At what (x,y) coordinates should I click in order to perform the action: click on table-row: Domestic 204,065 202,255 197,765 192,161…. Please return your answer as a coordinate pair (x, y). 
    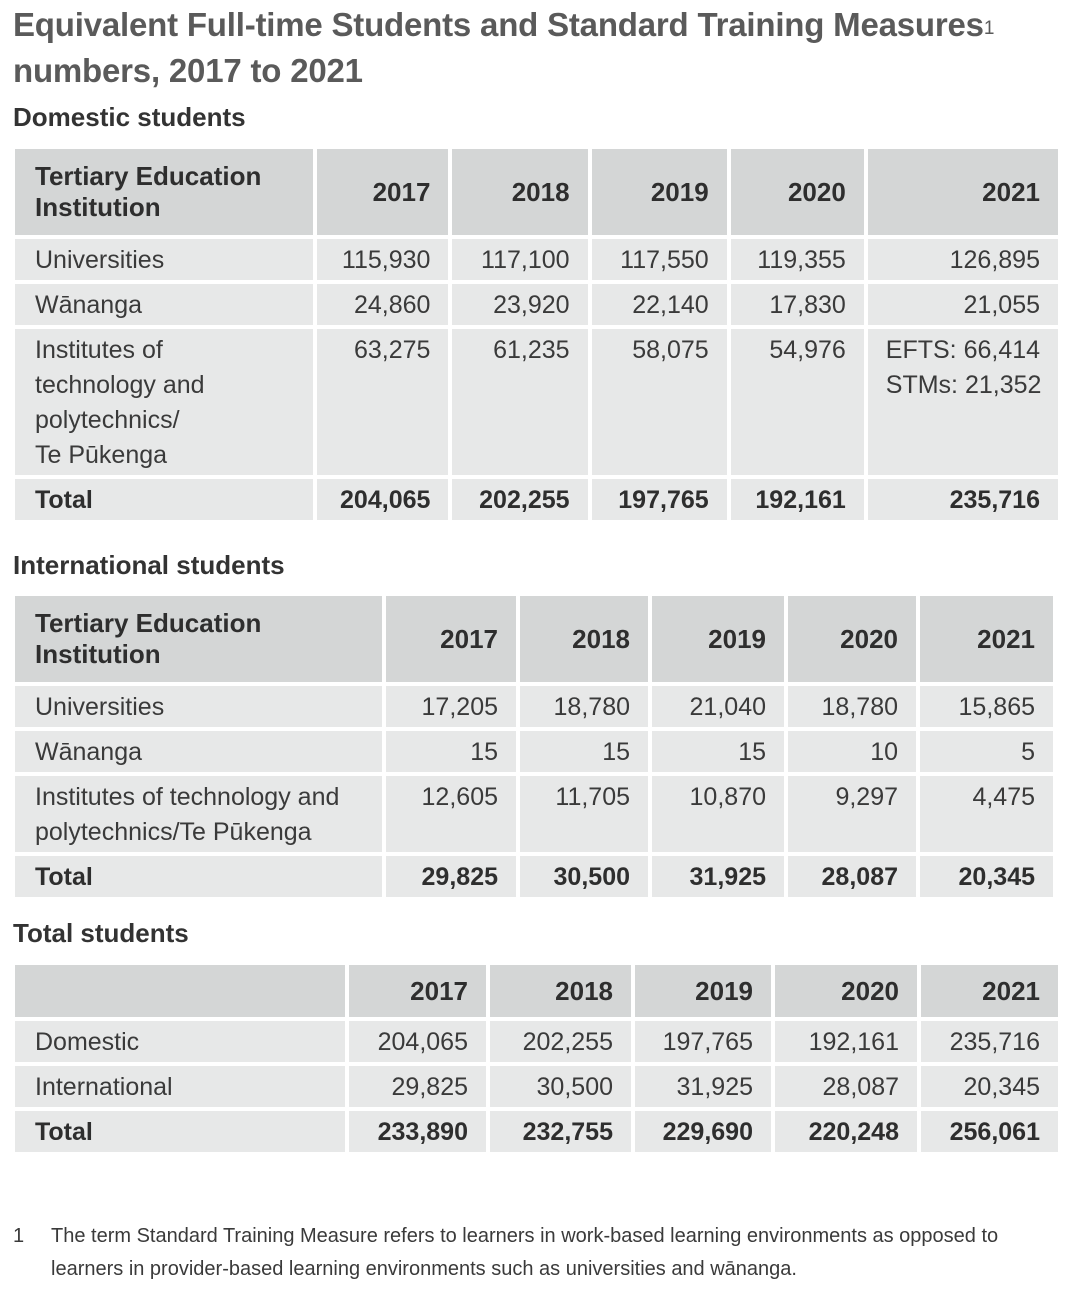
    Looking at the image, I should click on (536, 1041).